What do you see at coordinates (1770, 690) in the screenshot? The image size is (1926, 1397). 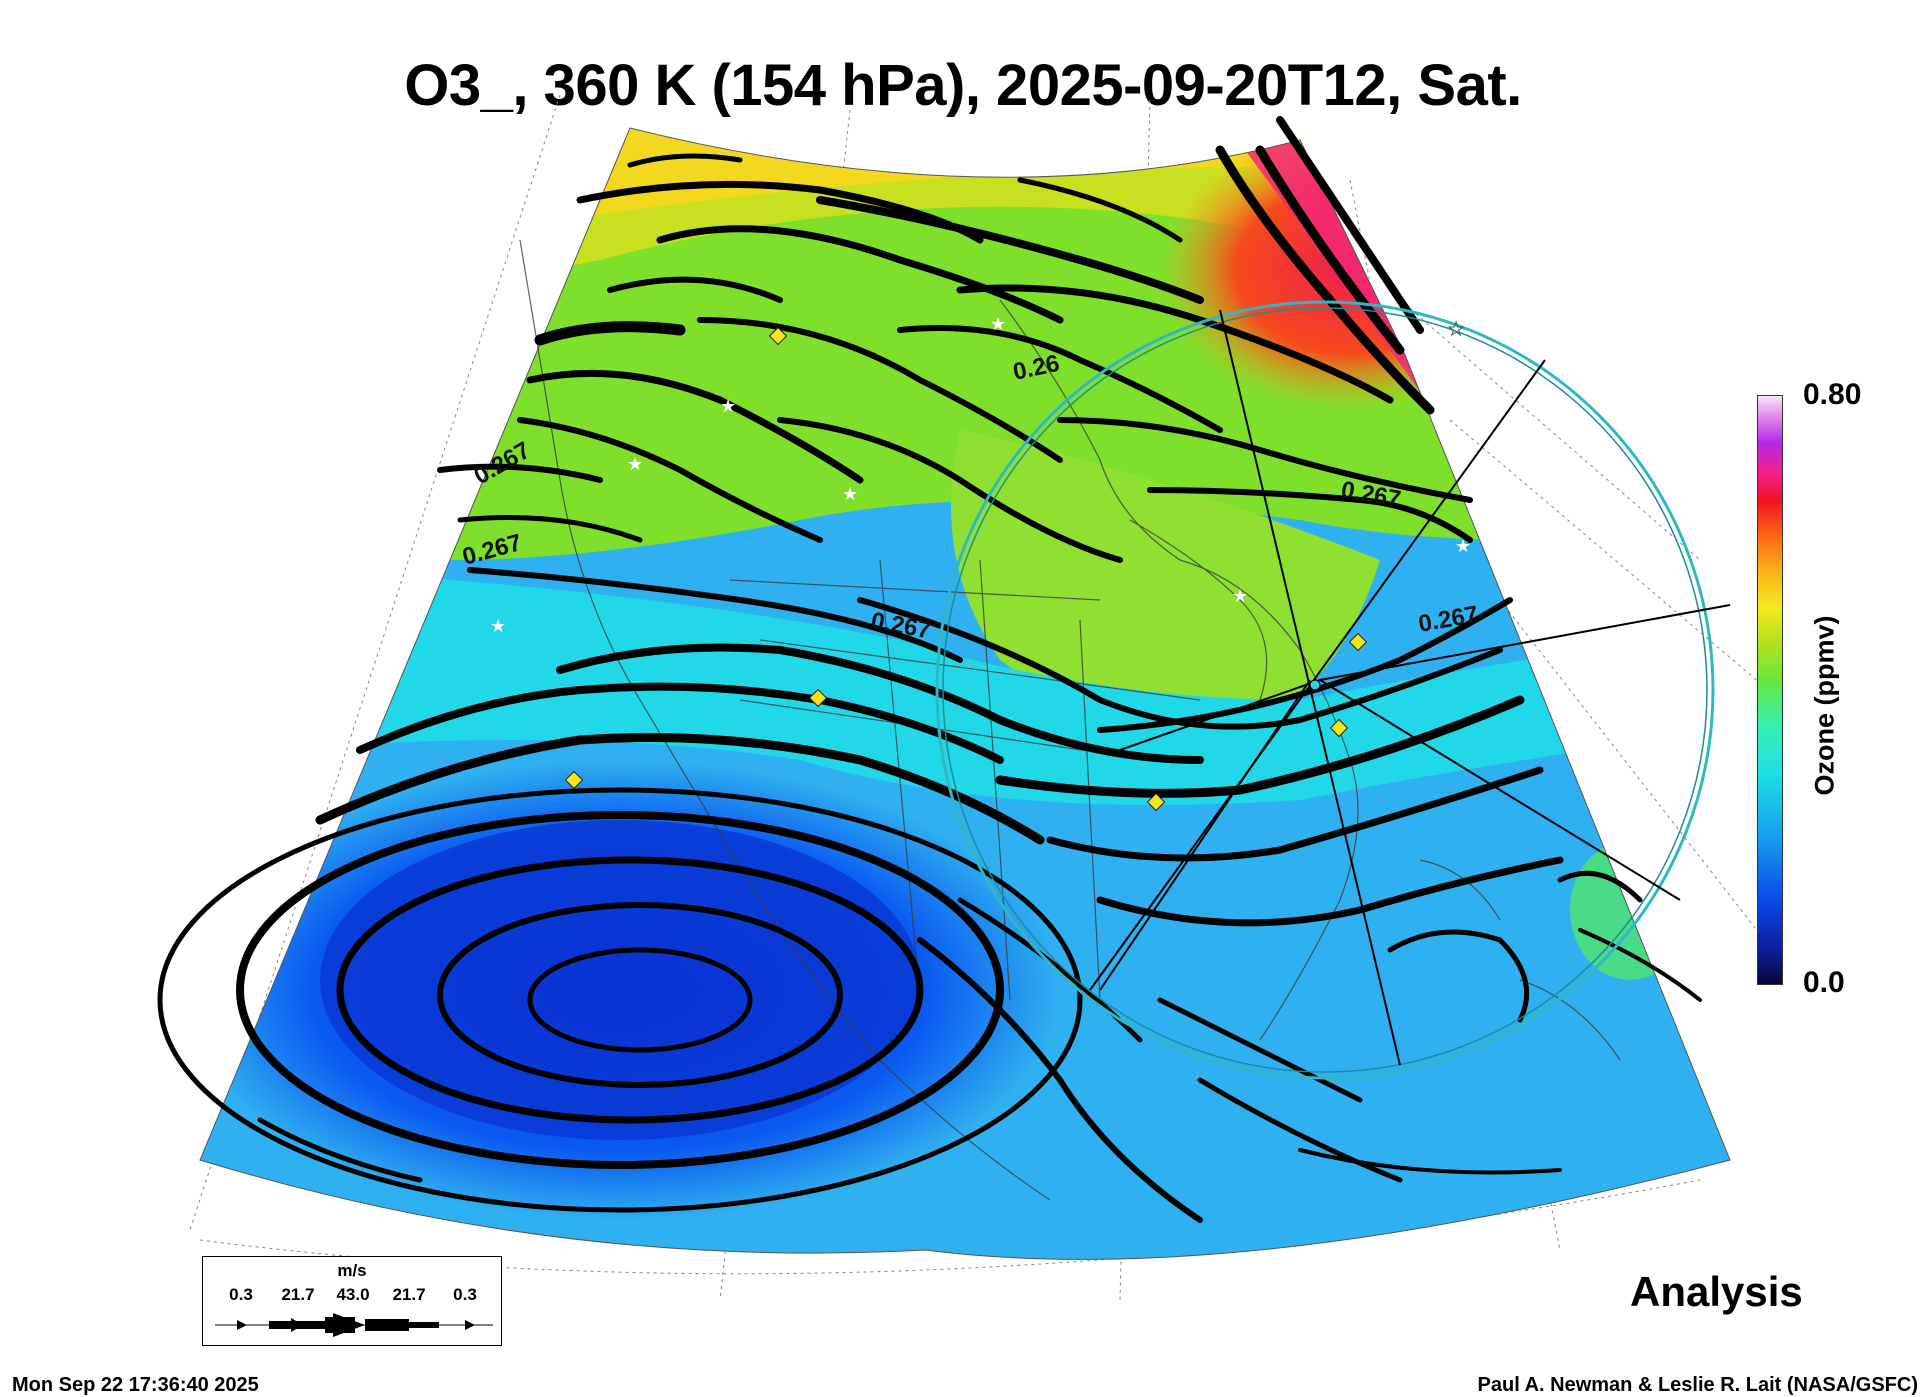 I see `colorbar` at bounding box center [1770, 690].